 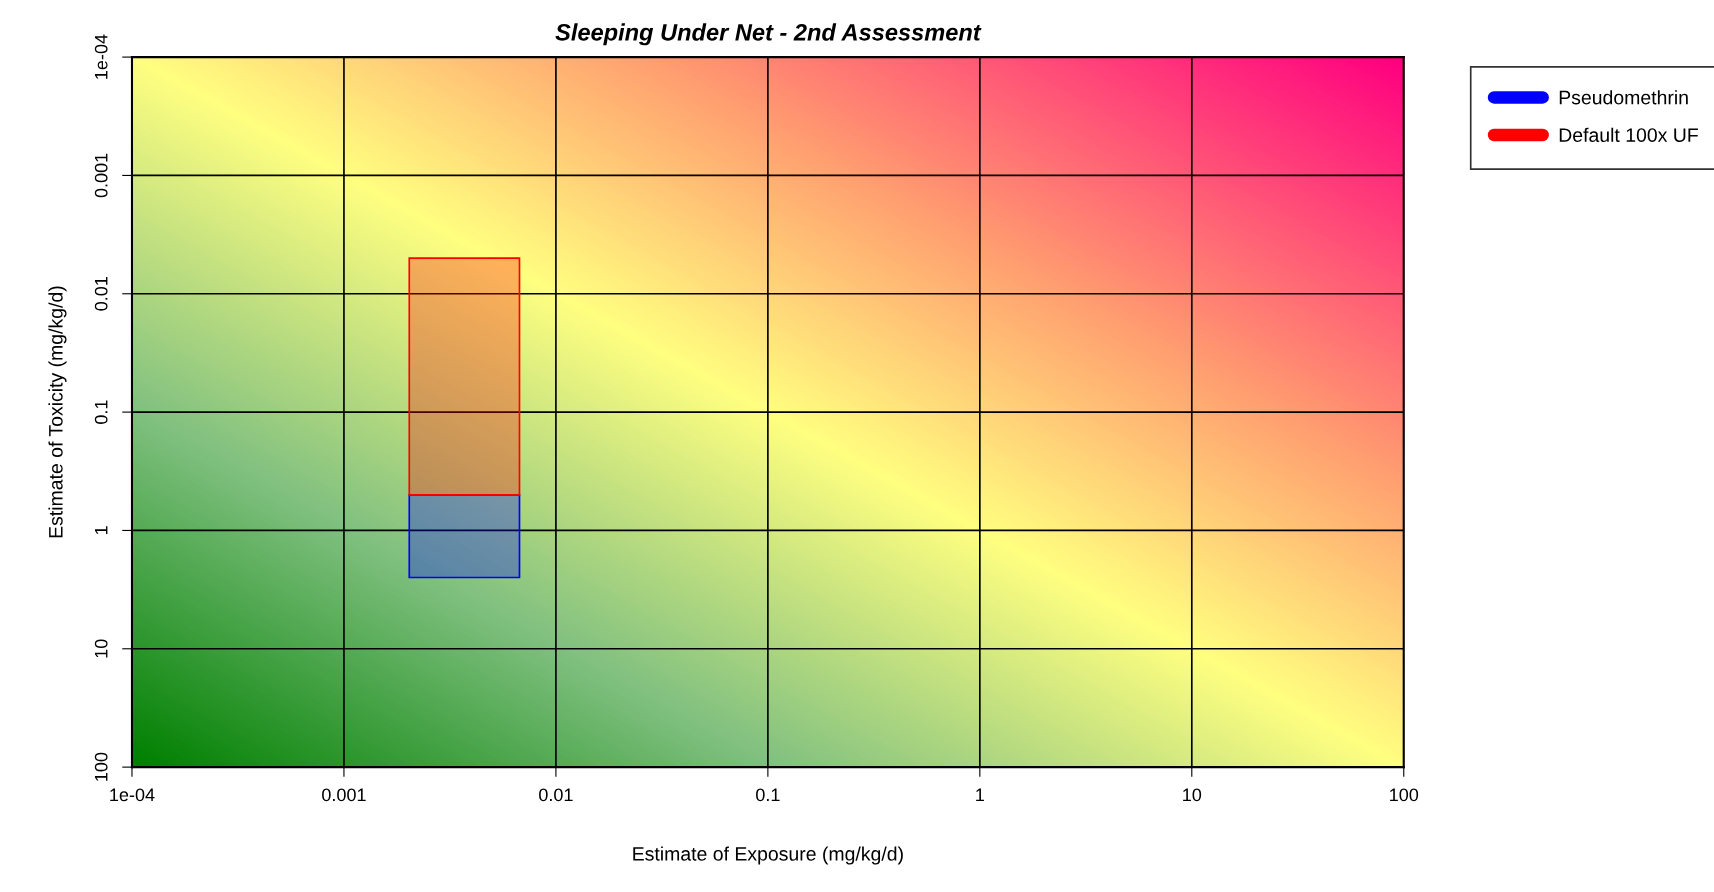 I want to click on x-tick-label: 0.1, so click(x=768, y=795).